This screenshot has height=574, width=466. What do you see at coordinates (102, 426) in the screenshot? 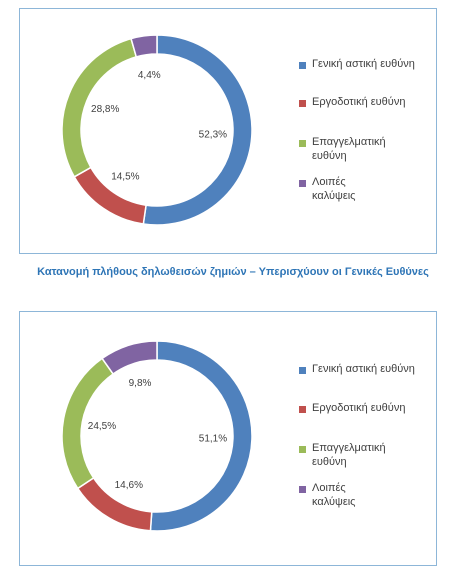
I see `slice-data-label: 24,5%` at bounding box center [102, 426].